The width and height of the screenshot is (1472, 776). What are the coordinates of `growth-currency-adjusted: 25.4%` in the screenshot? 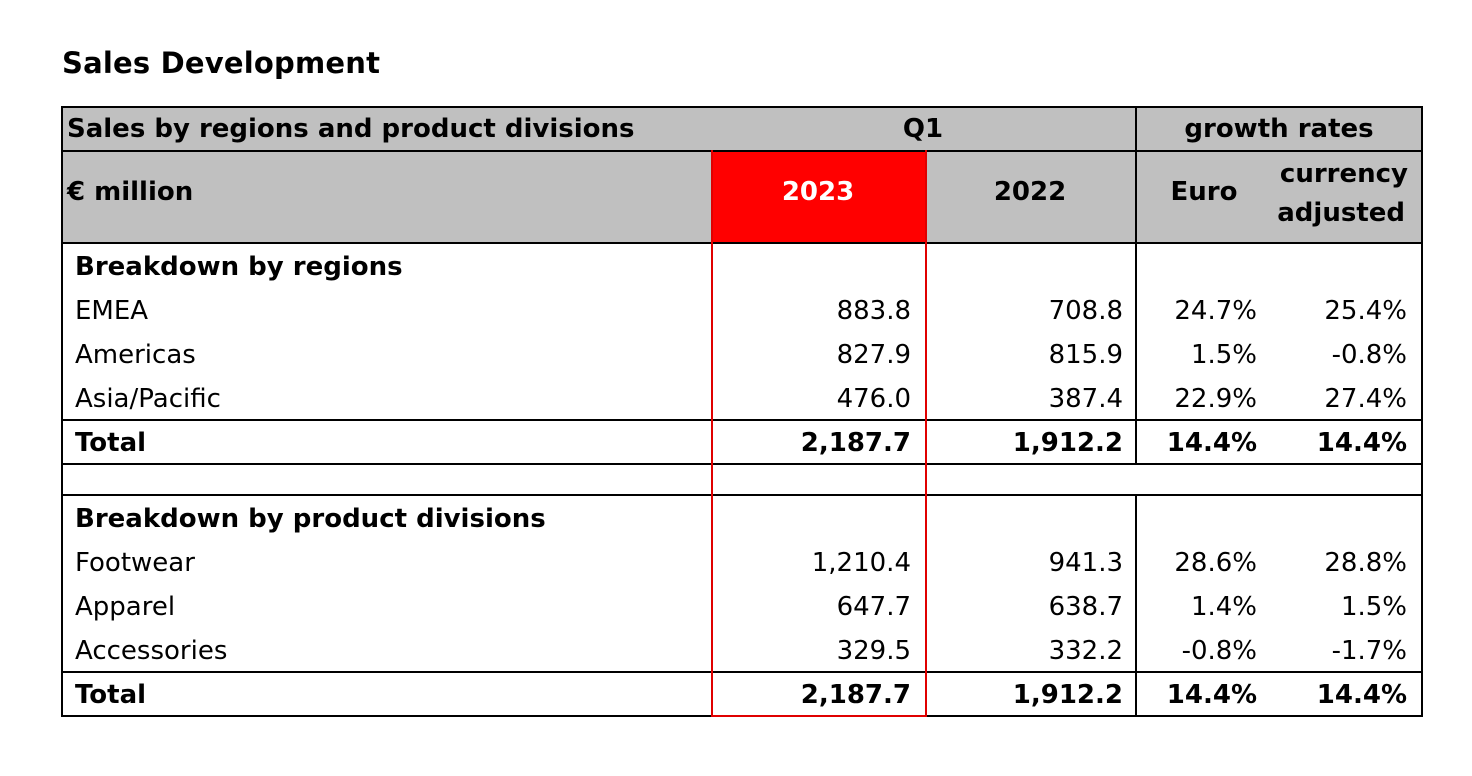 It's located at (1365, 311).